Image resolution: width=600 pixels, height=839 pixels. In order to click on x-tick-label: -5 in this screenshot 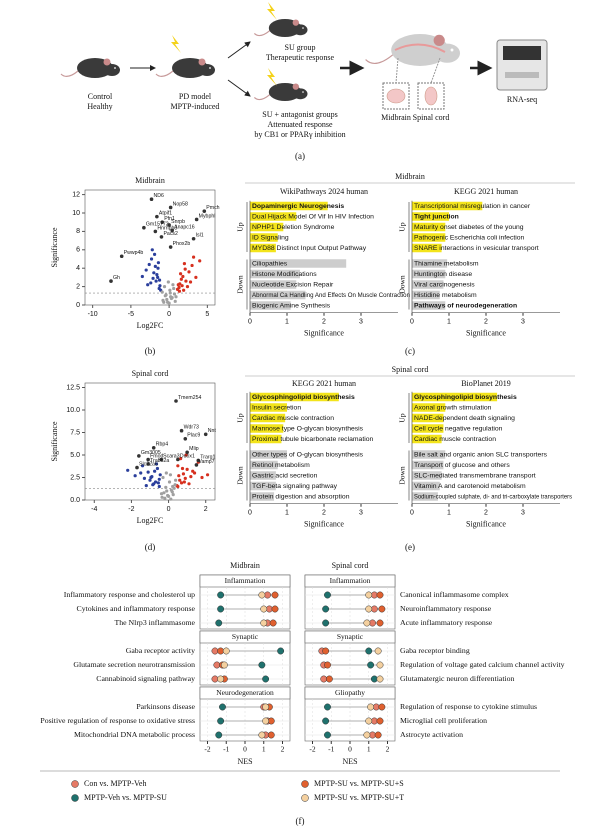, I will do `click(131, 314)`.